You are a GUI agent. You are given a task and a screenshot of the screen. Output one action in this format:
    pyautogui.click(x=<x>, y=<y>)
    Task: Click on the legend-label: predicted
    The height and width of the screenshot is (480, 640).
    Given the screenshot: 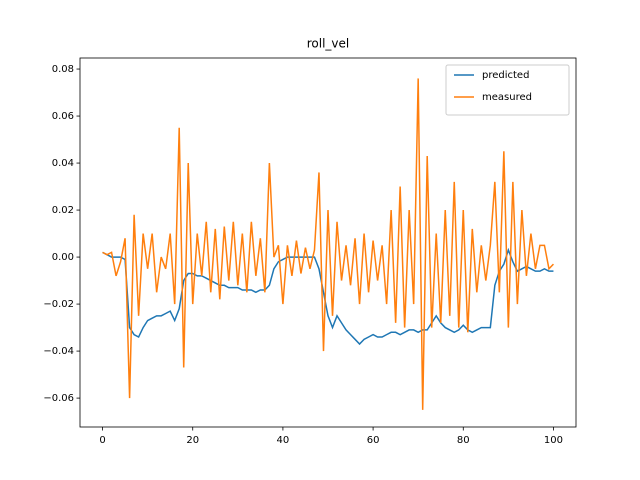 What is the action you would take?
    pyautogui.click(x=505, y=75)
    